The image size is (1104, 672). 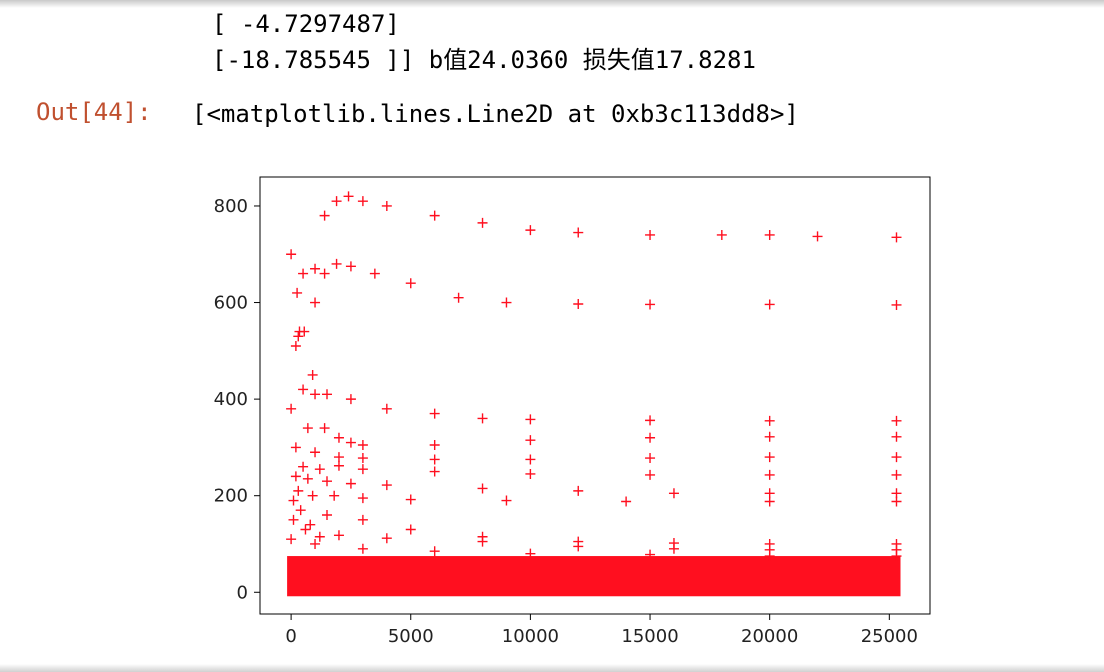 I want to click on marker-s6-p0, so click(x=303, y=466).